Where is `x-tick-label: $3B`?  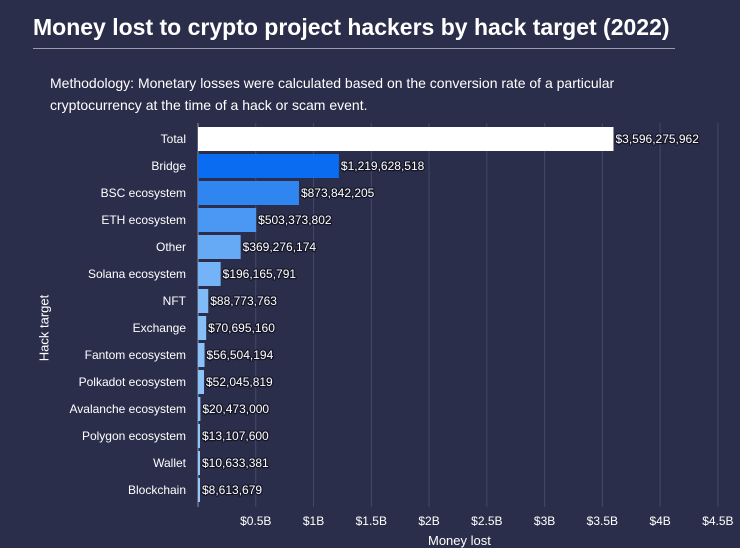 x-tick-label: $3B is located at coordinates (544, 521).